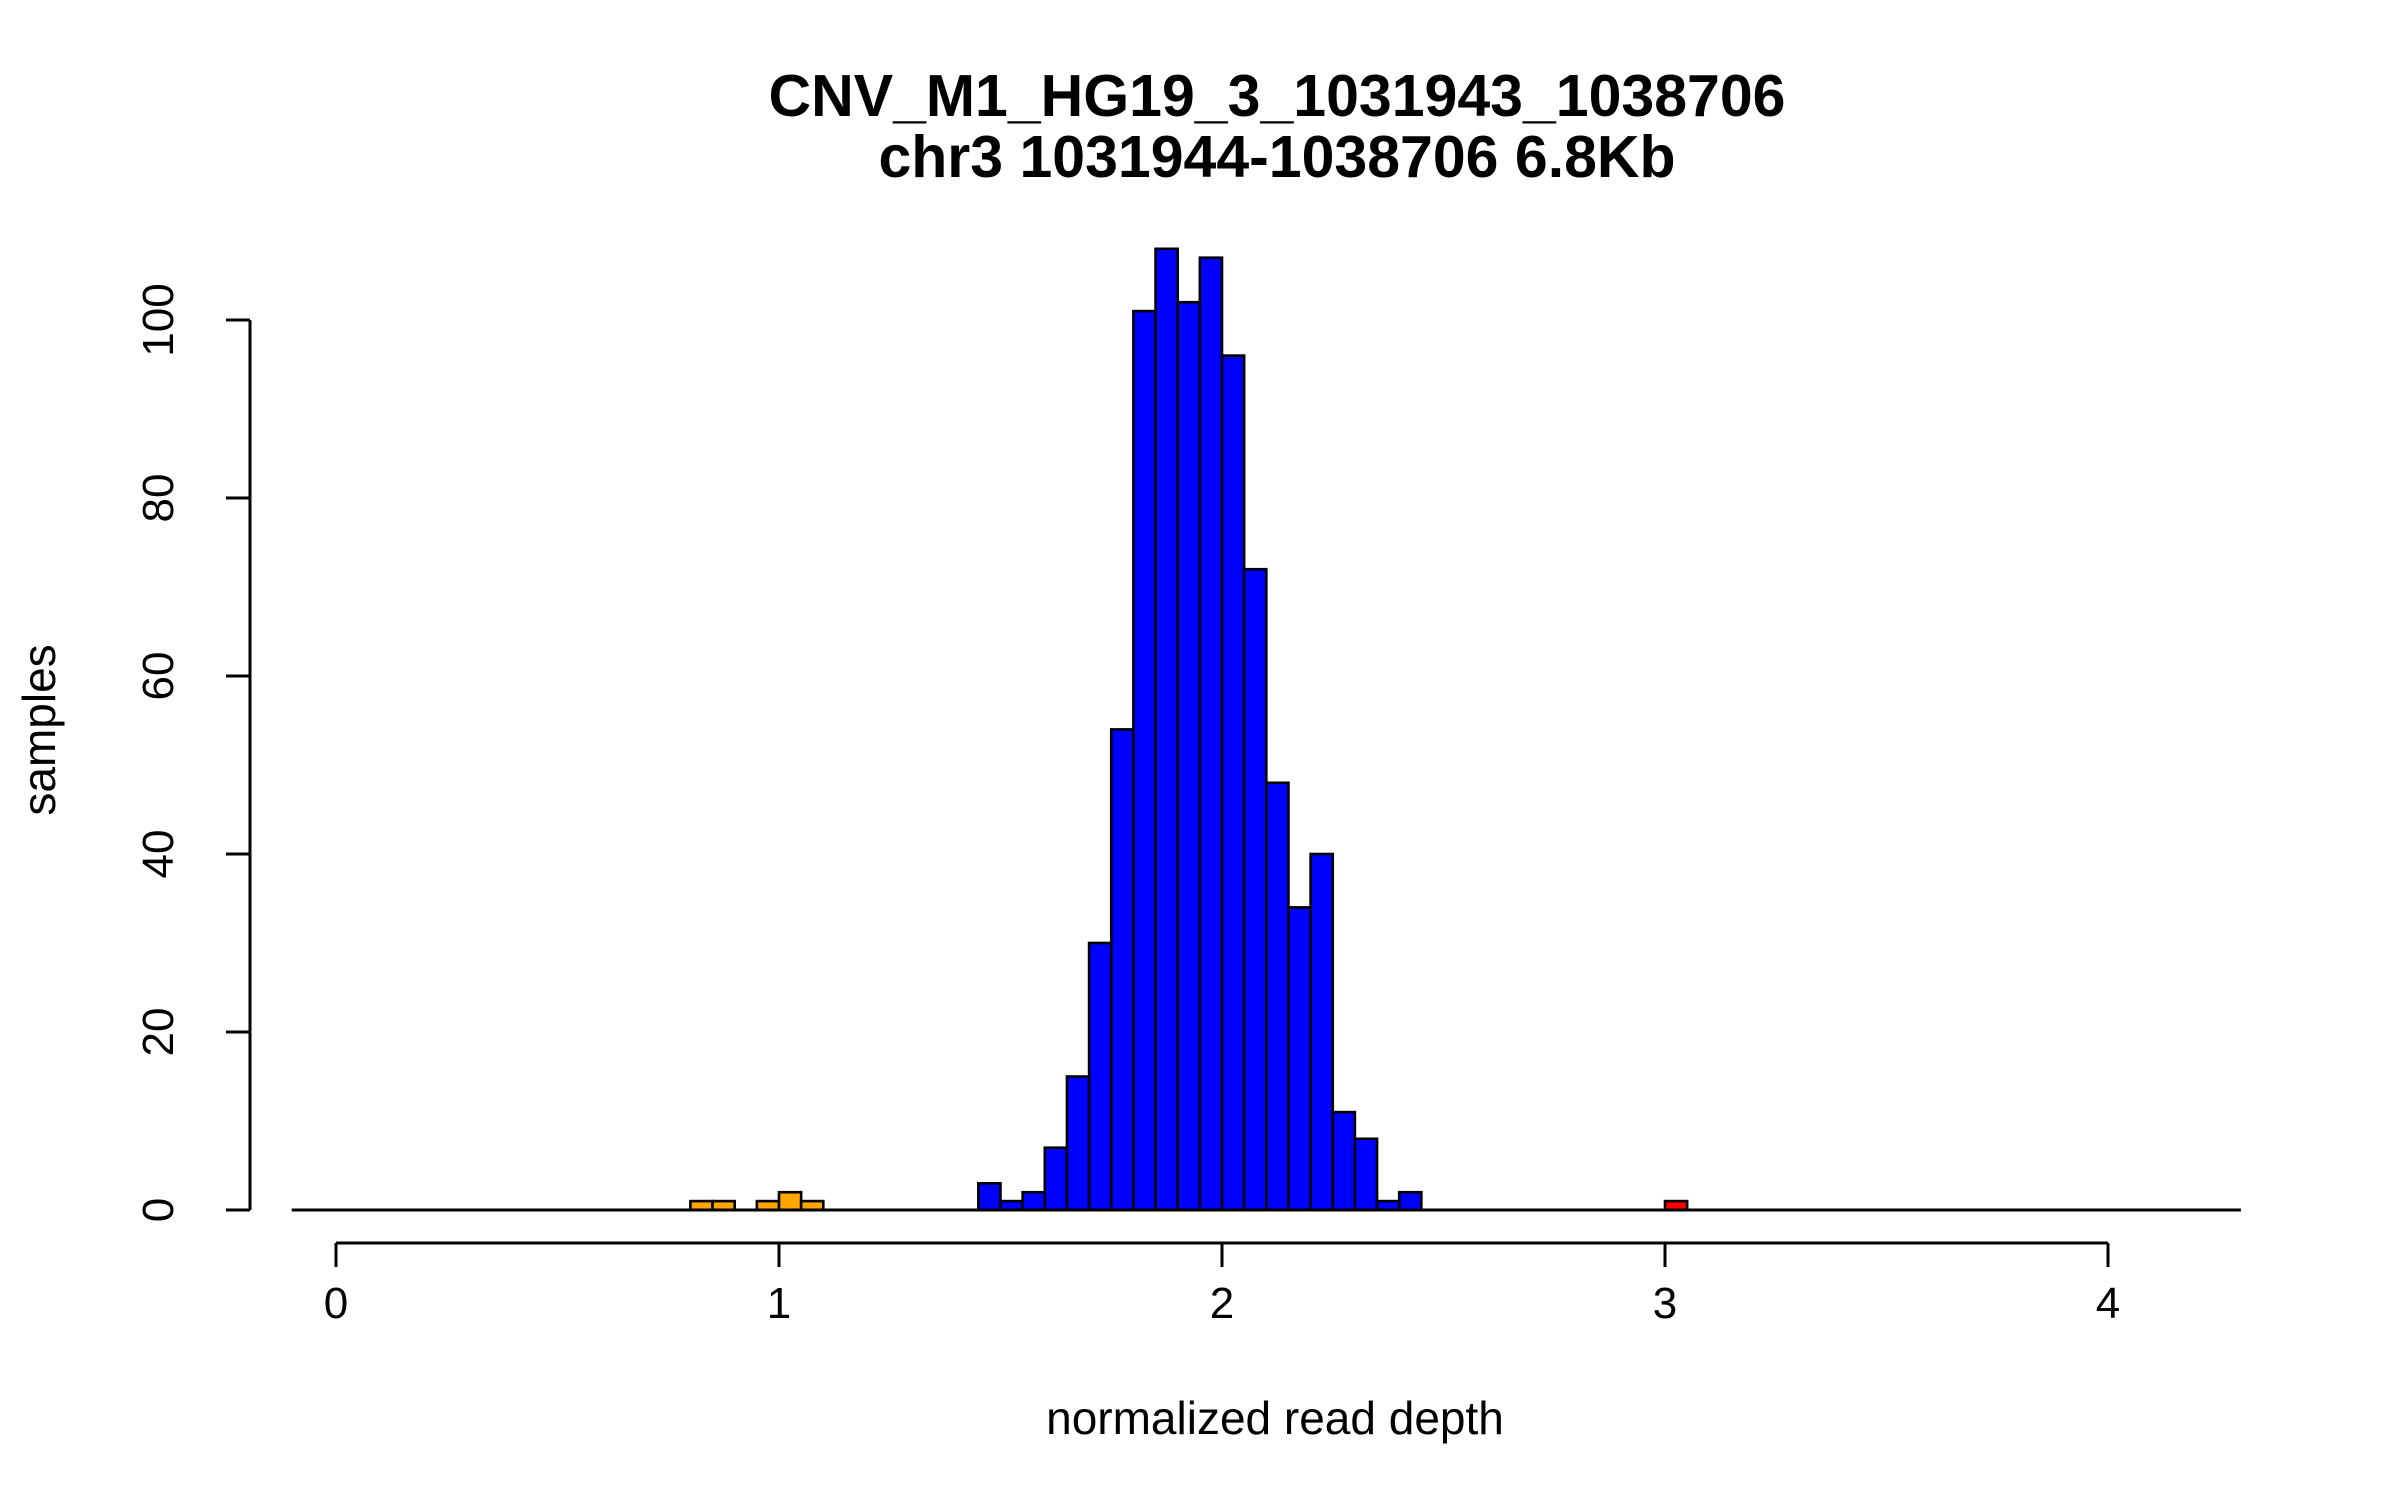 Image resolution: width=2400 pixels, height=1500 pixels. What do you see at coordinates (336, 1303) in the screenshot?
I see `x-tick-label-0: 0` at bounding box center [336, 1303].